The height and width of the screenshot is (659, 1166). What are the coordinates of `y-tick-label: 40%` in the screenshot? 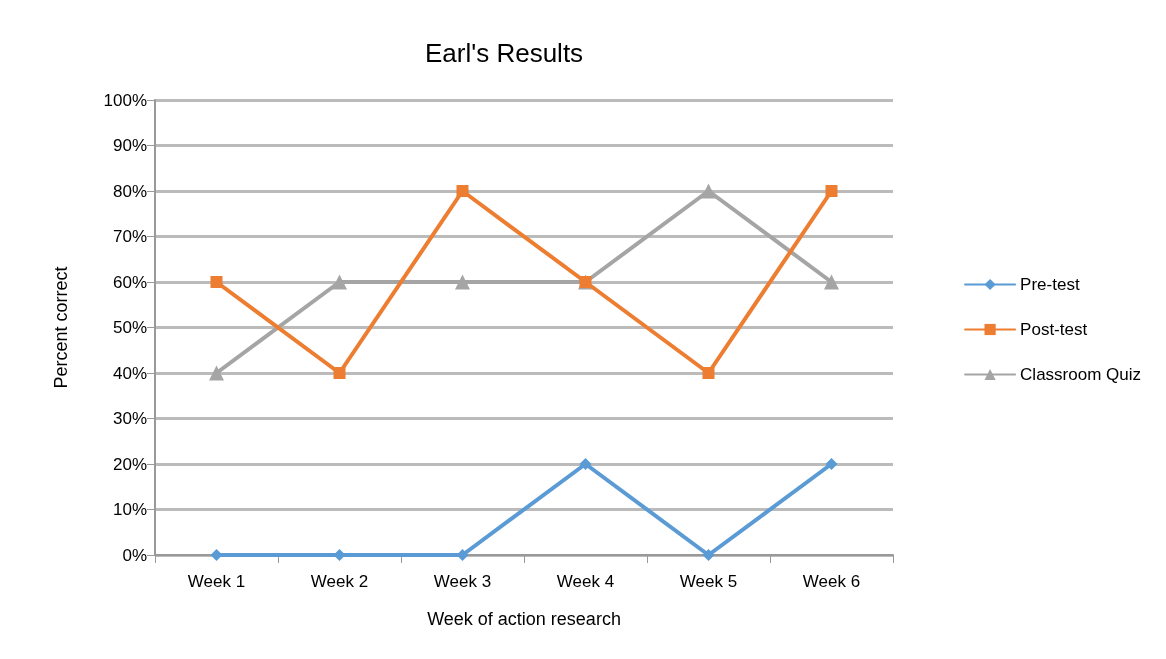 It's located at (129, 373).